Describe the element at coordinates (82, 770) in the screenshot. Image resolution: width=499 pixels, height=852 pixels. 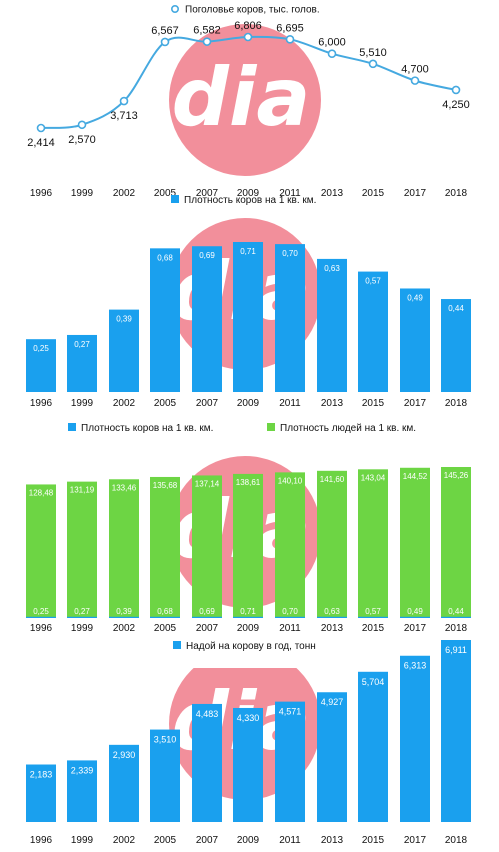
I see `bar-value-label: 2,339` at that location.